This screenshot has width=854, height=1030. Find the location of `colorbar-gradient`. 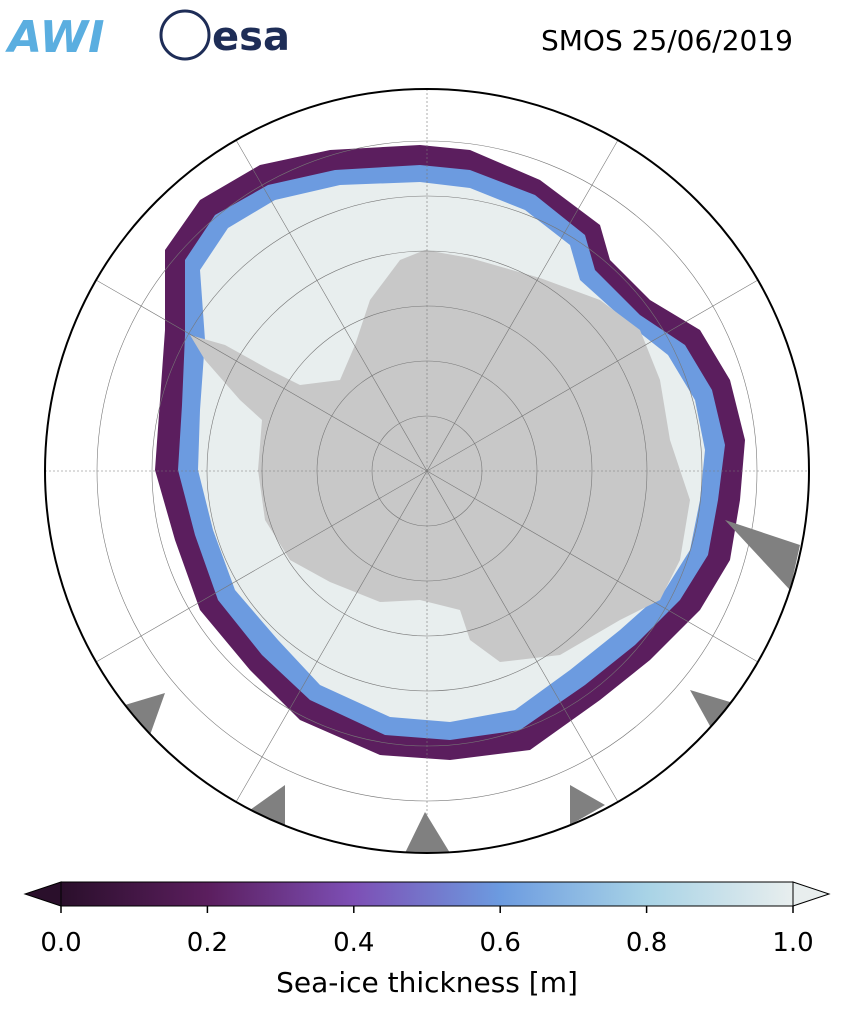

colorbar-gradient is located at coordinates (427, 894).